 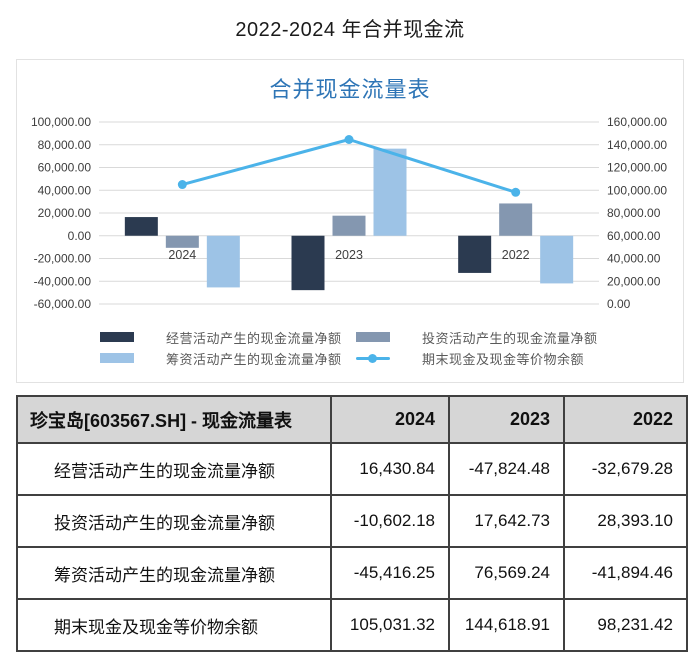 I want to click on right-axis-tick-label: 40,000.00, so click(x=634, y=259).